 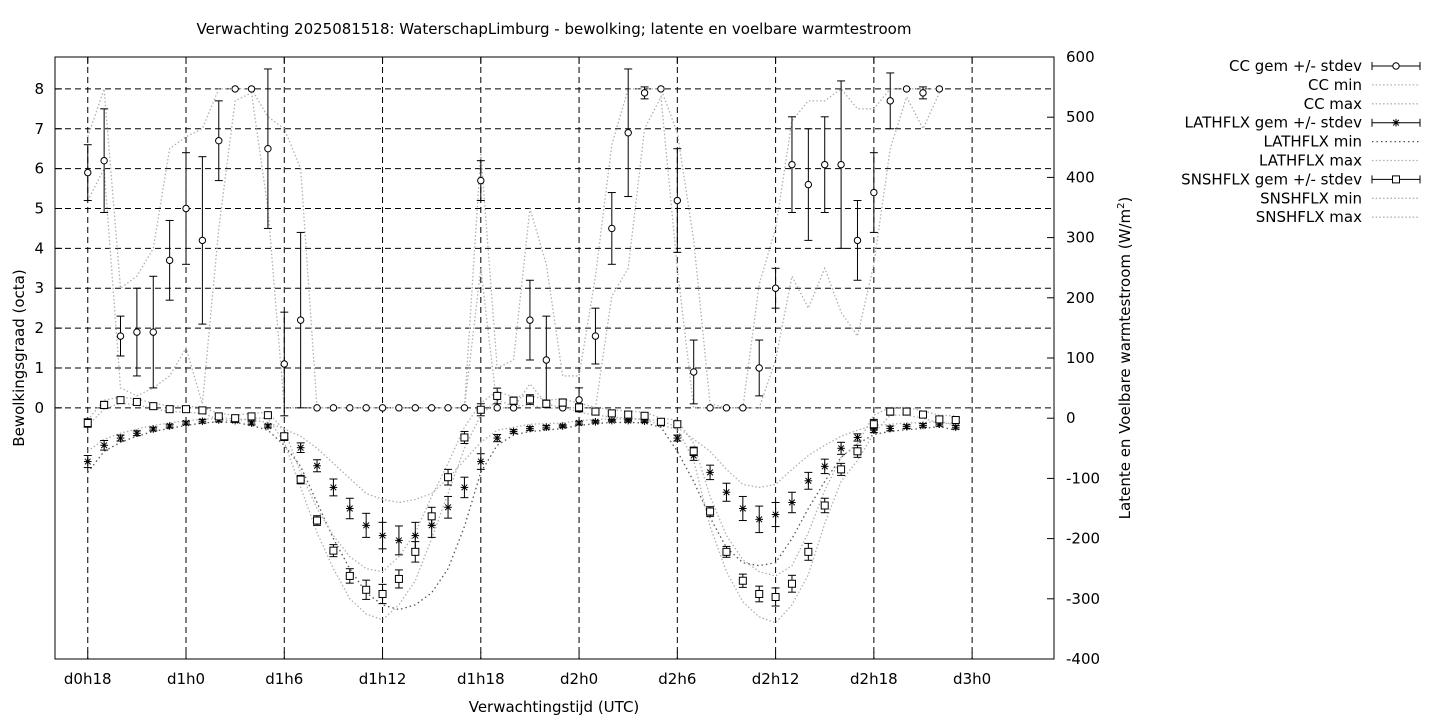 What do you see at coordinates (1273, 123) in the screenshot?
I see `legend-label: LATHFLX gem +/- stdev` at bounding box center [1273, 123].